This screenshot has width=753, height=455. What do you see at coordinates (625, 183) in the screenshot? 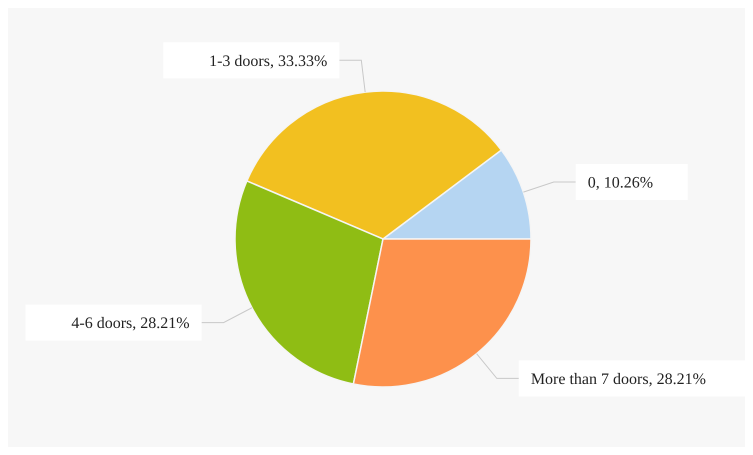
I see `data-label: , 10.26%` at bounding box center [625, 183].